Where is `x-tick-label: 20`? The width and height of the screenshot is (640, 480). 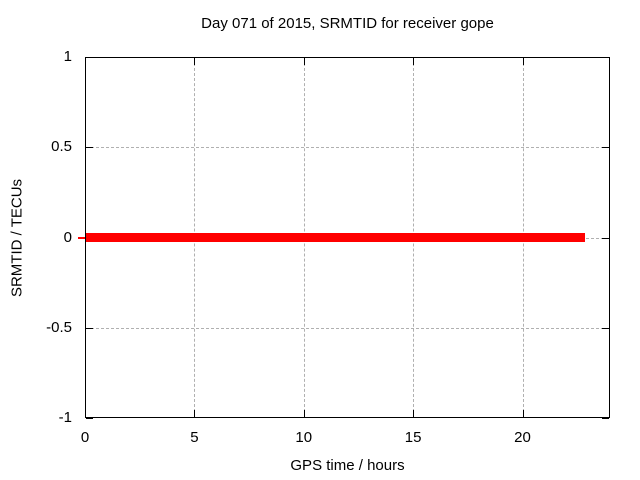
x-tick-label: 20 is located at coordinates (522, 437).